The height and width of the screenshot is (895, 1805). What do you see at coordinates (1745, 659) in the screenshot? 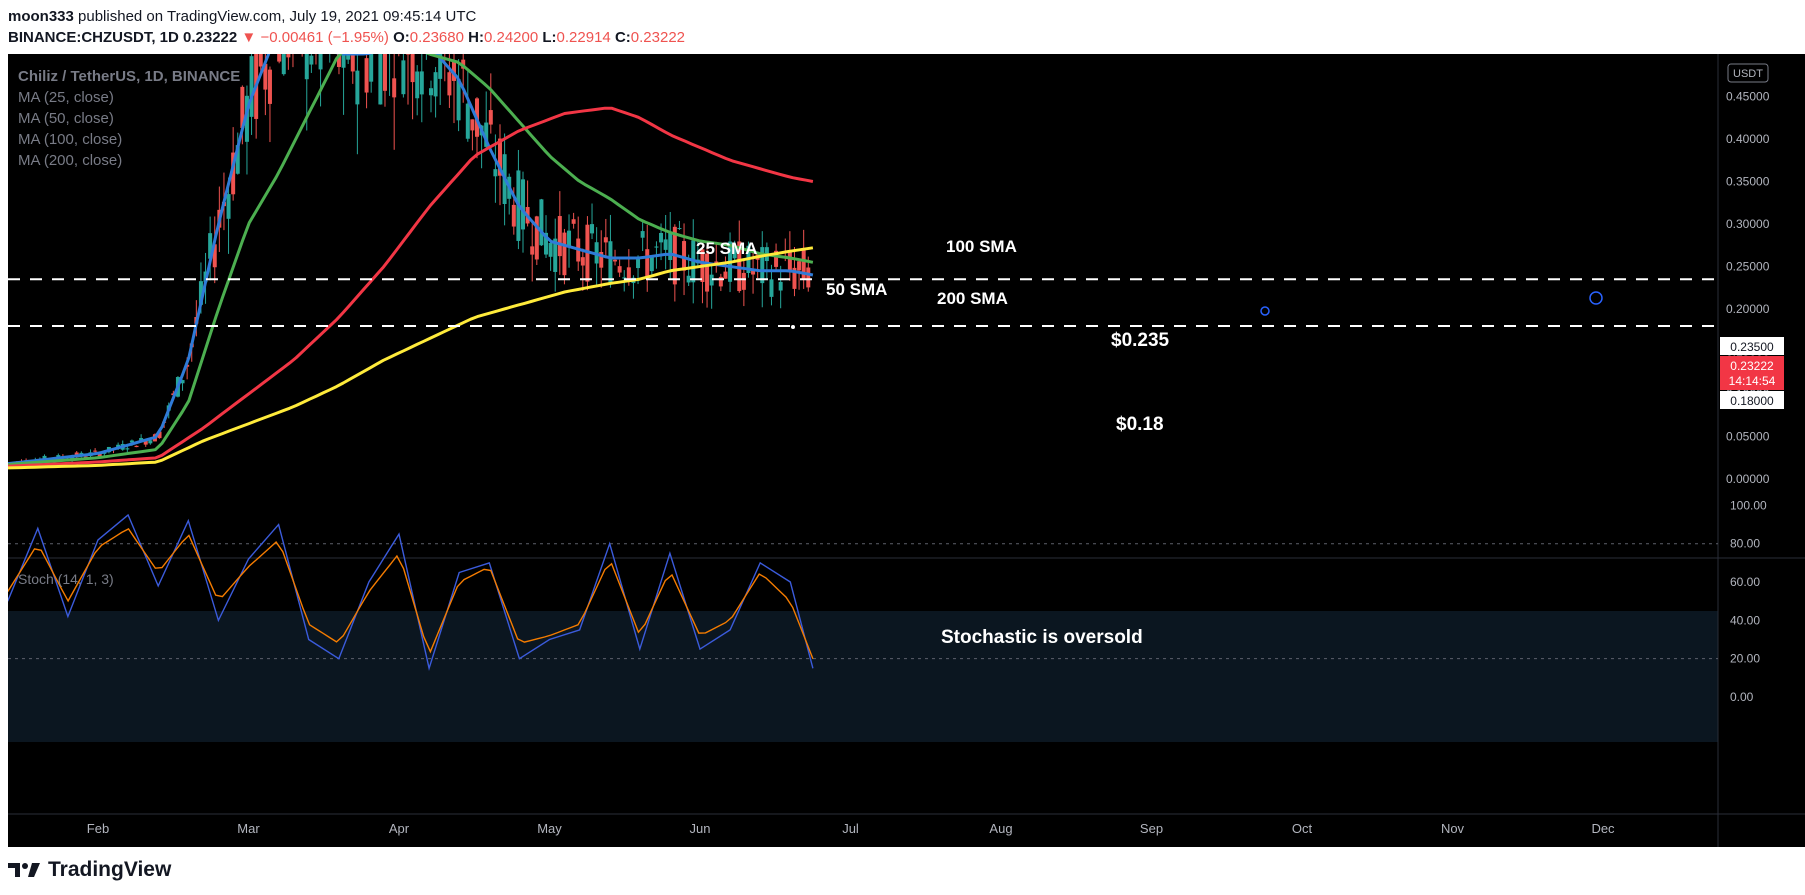
I see `stoch-tick-label: 20.00` at bounding box center [1745, 659].